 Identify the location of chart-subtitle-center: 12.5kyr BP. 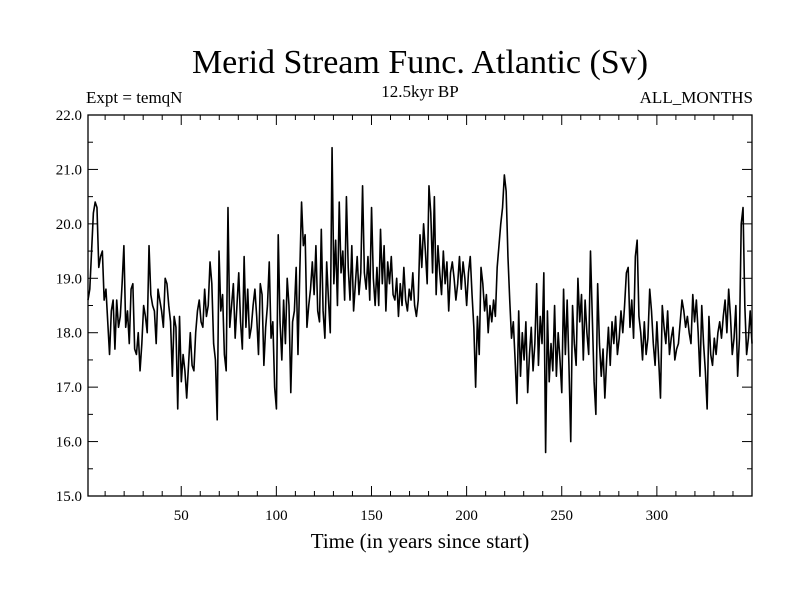
(419, 91).